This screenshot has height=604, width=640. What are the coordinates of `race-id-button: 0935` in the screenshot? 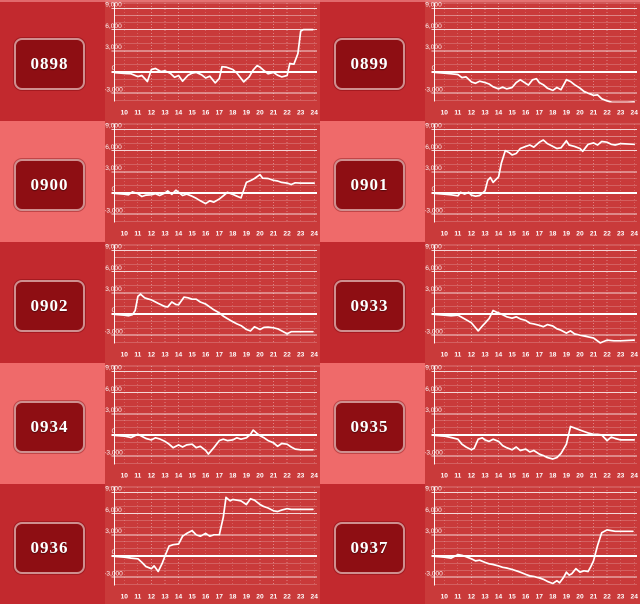 It's located at (369, 427).